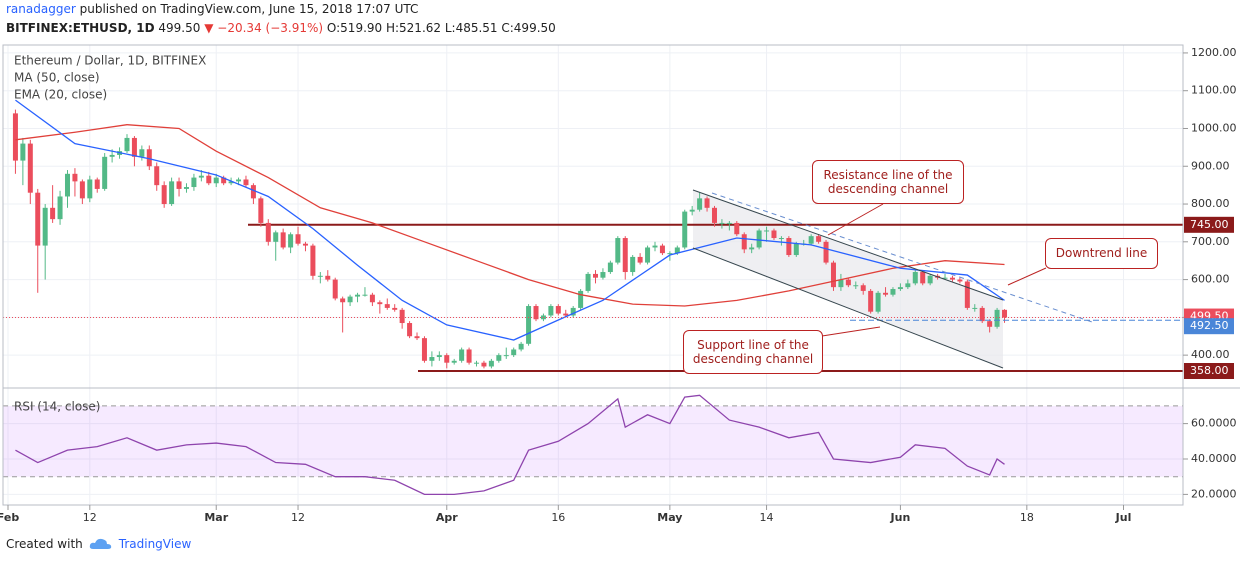 The width and height of the screenshot is (1240, 562). Describe the element at coordinates (1210, 203) in the screenshot. I see `y-tick-label: 800.00` at that location.